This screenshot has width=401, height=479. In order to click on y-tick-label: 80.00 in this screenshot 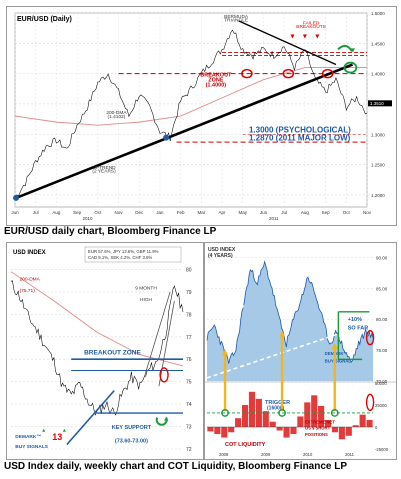, I will do `click(382, 319)`.